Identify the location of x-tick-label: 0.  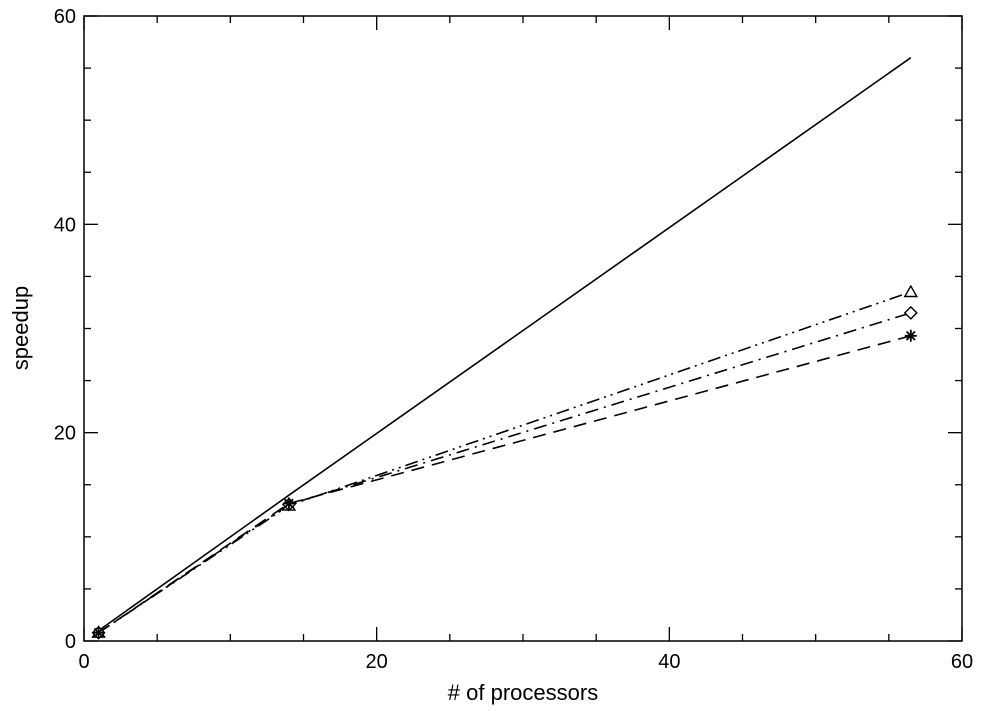
(83, 662).